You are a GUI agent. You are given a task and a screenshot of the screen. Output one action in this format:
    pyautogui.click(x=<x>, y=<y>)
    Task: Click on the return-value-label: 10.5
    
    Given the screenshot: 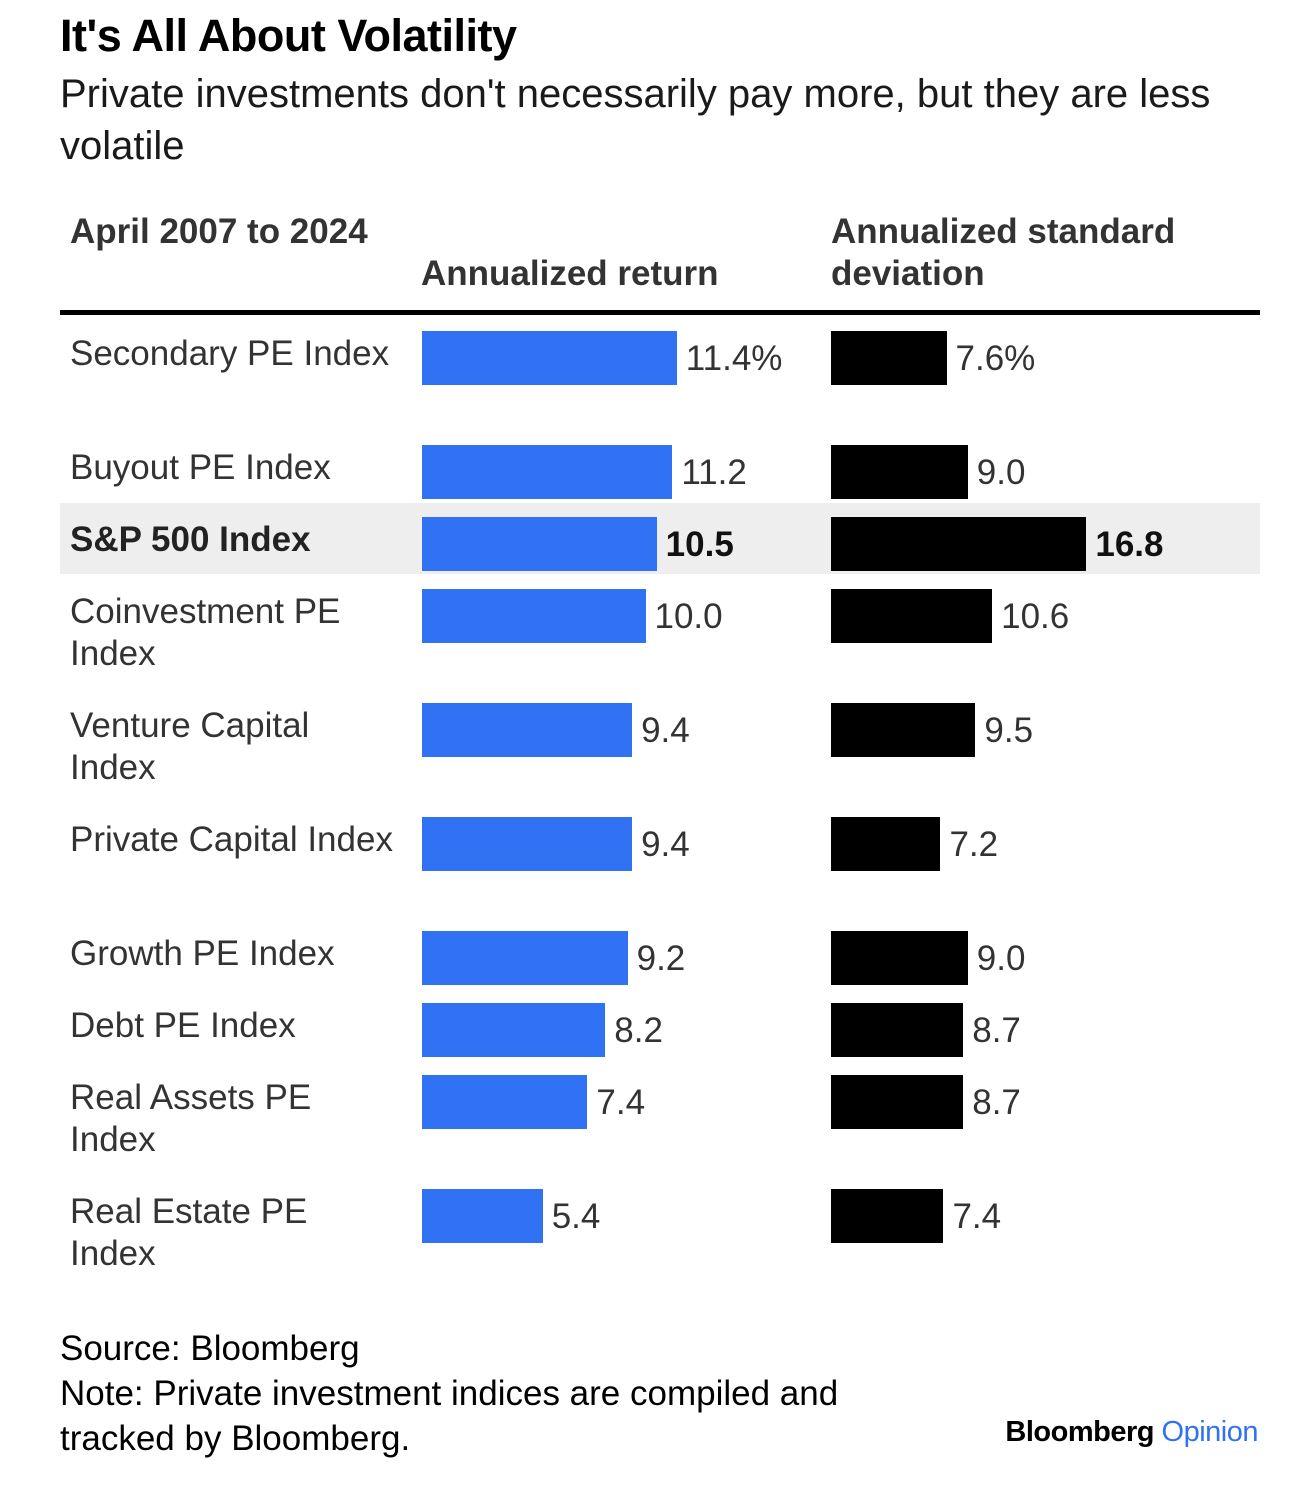 What is the action you would take?
    pyautogui.click(x=699, y=544)
    